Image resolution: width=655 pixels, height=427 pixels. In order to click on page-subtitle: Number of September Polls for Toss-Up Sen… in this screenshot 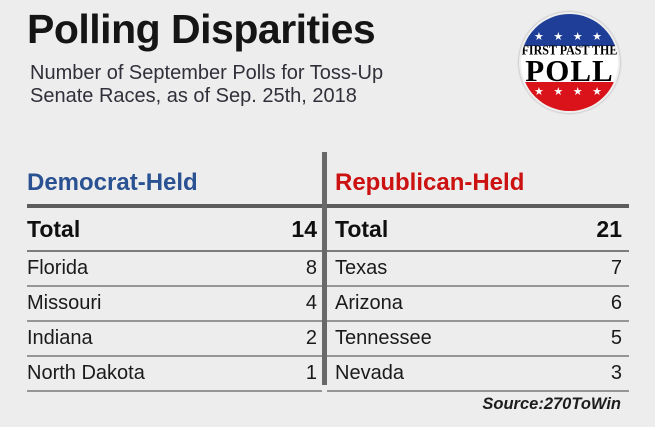, I will do `click(206, 85)`.